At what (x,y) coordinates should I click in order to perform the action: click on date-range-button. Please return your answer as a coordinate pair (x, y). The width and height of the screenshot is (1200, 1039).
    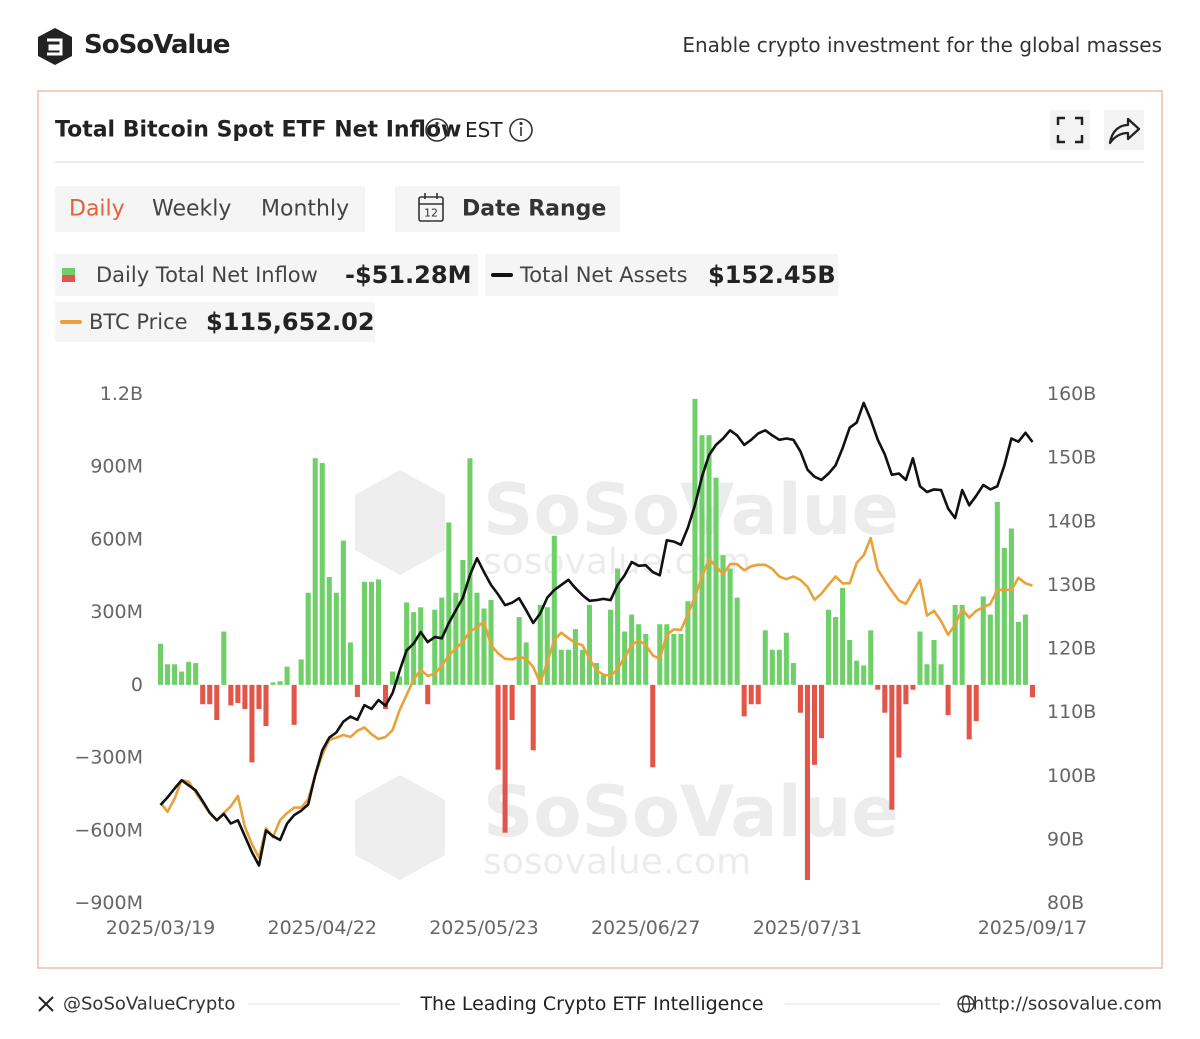
    Looking at the image, I should click on (507, 209).